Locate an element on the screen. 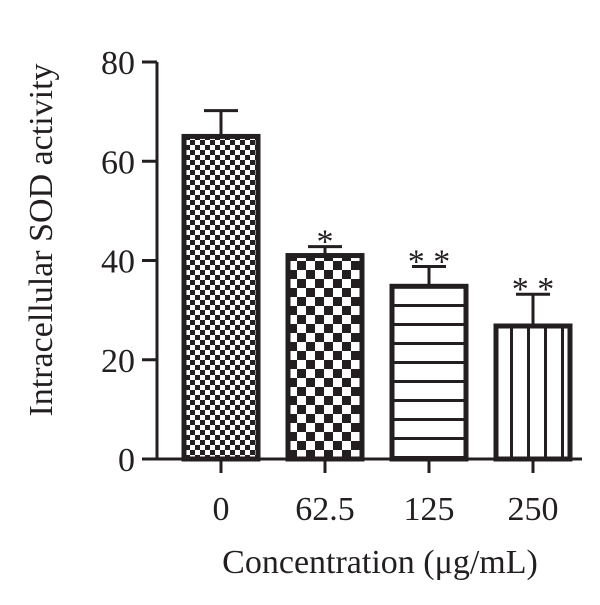  x-tick-label: 250 is located at coordinates (533, 509).